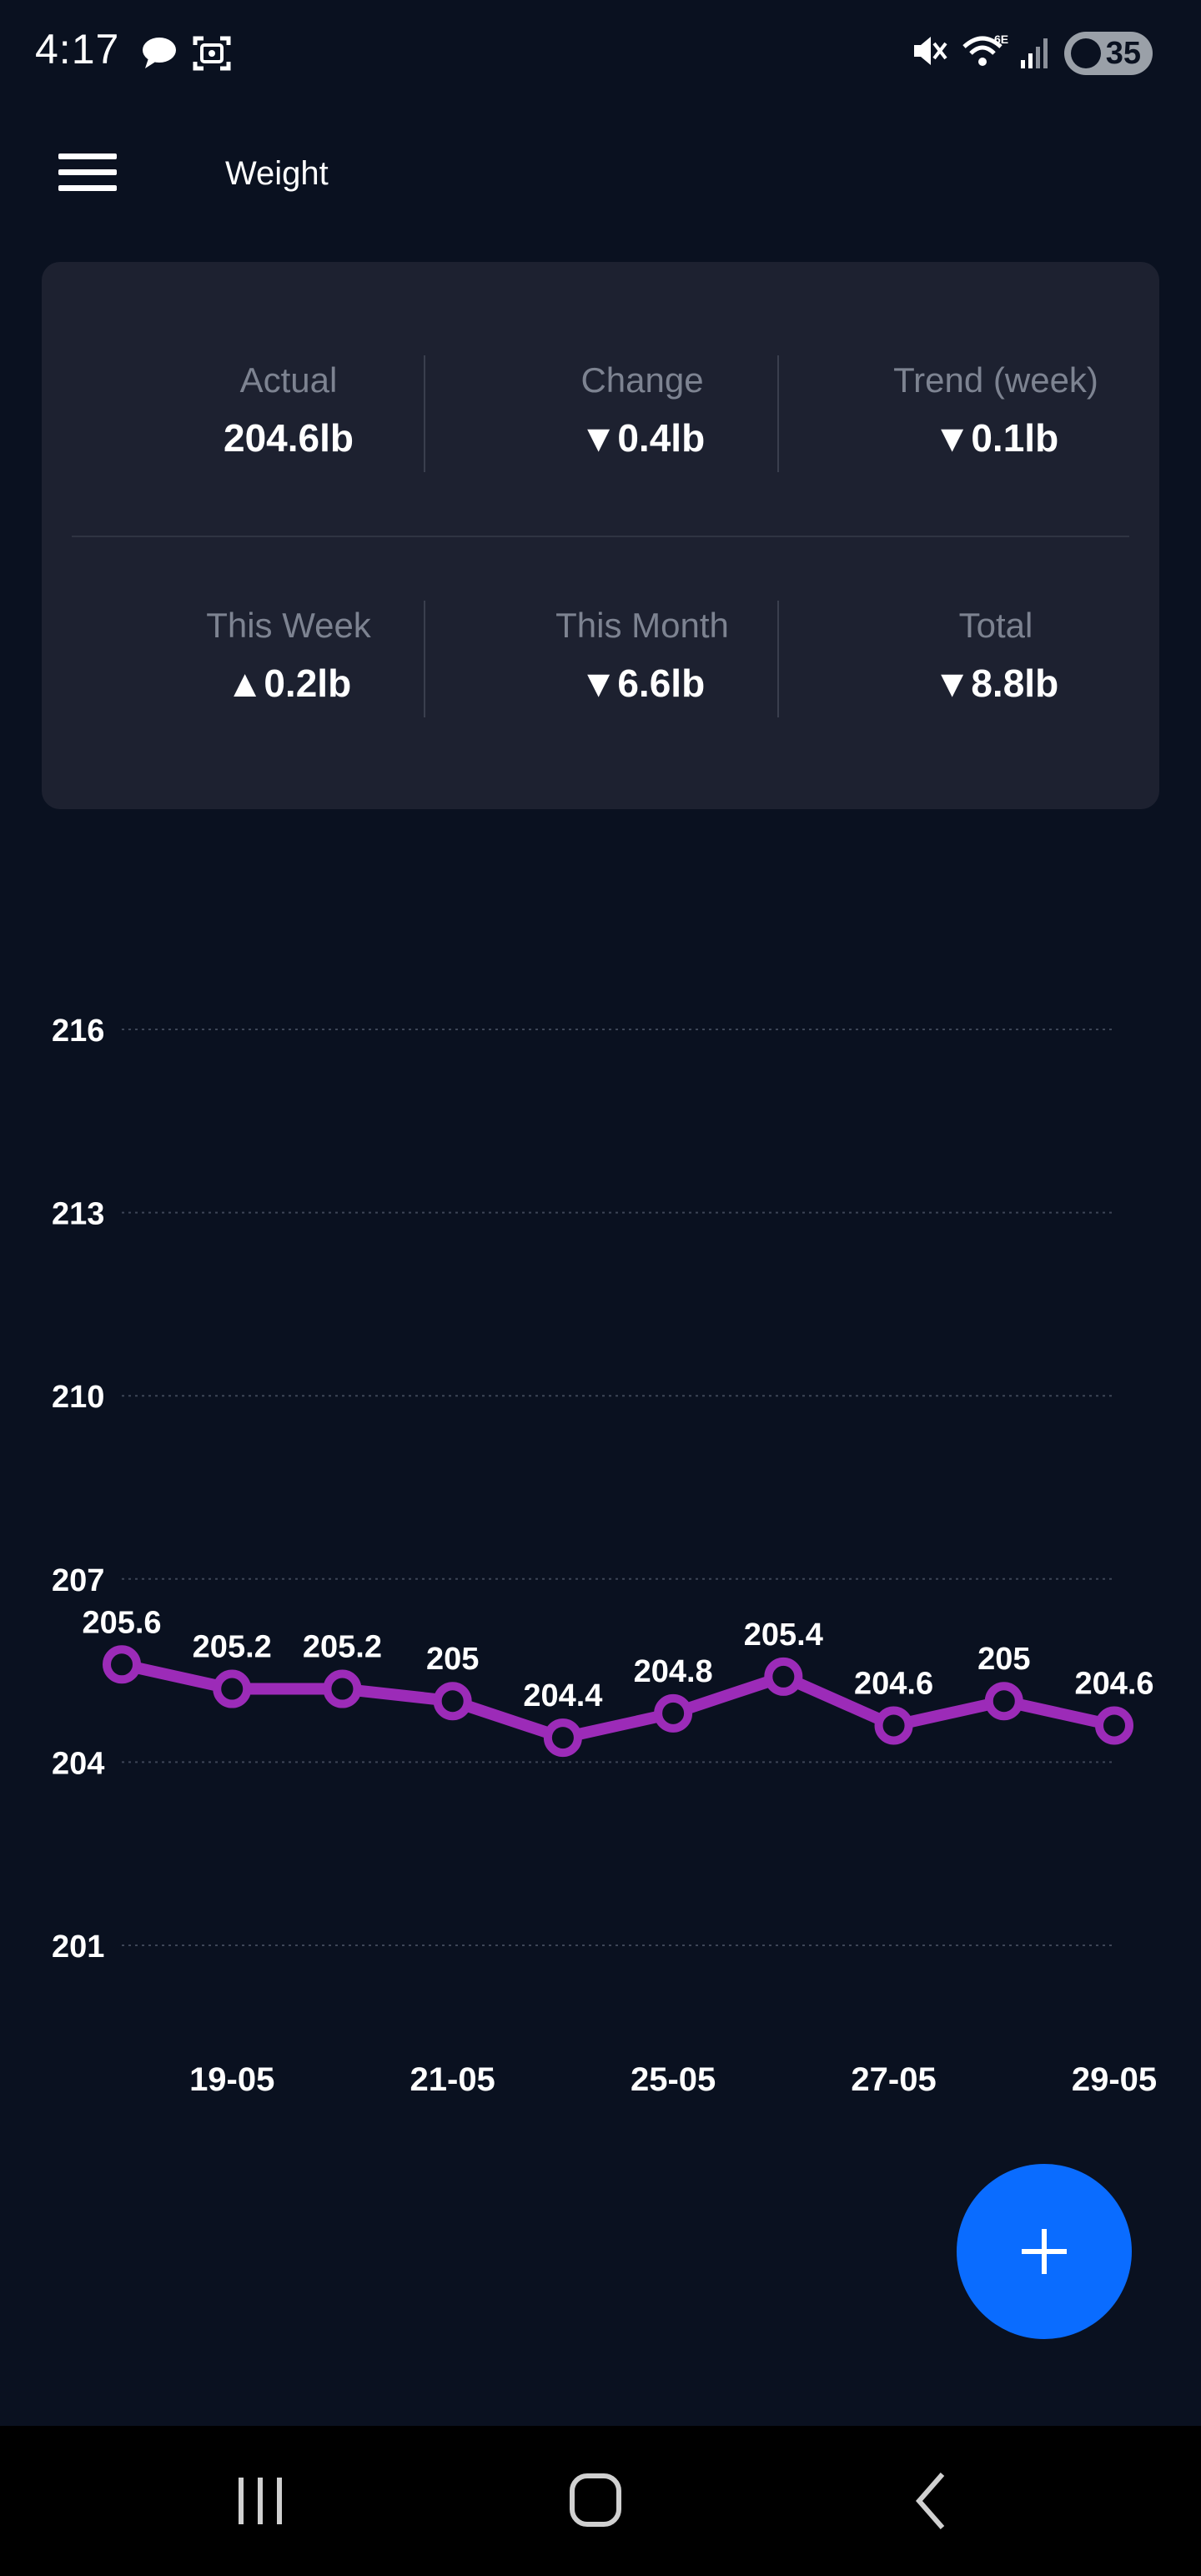  I want to click on stat-value: 204.6lb, so click(289, 438).